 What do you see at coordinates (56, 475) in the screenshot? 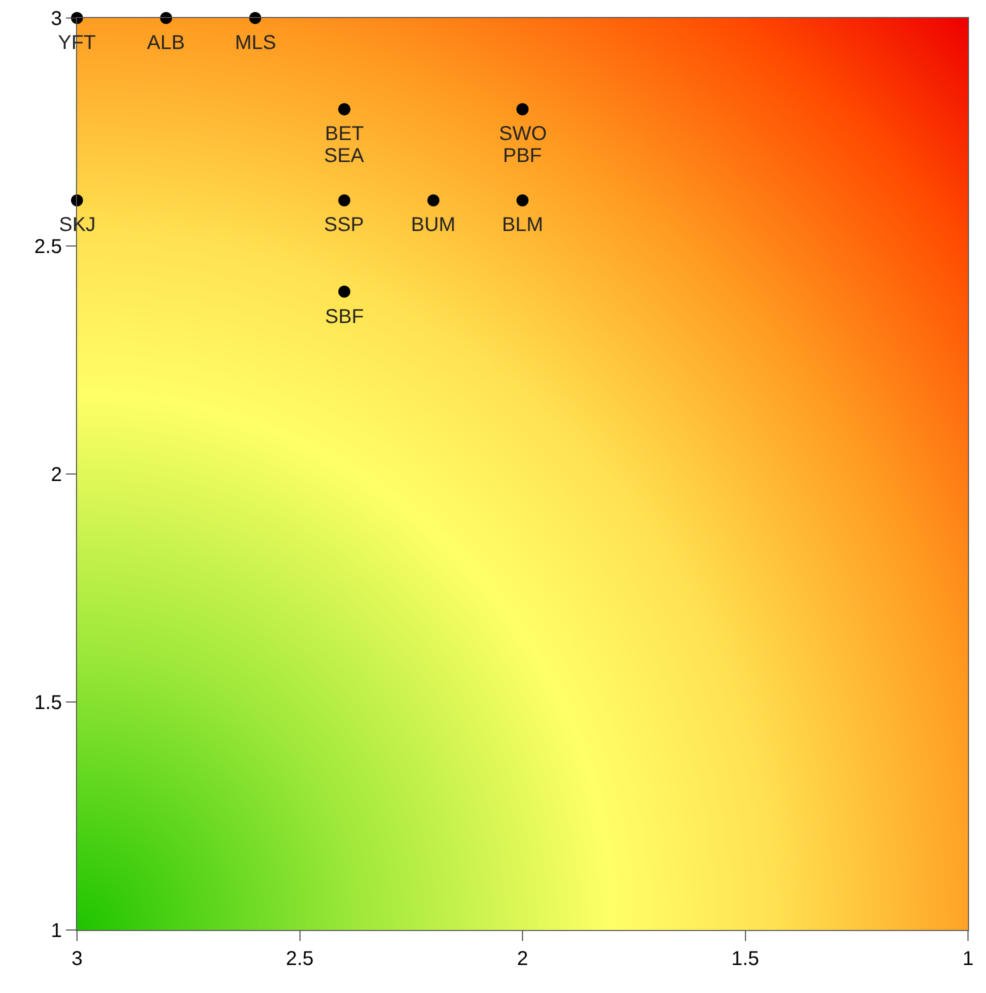
I see `y-tick-label: 2` at bounding box center [56, 475].